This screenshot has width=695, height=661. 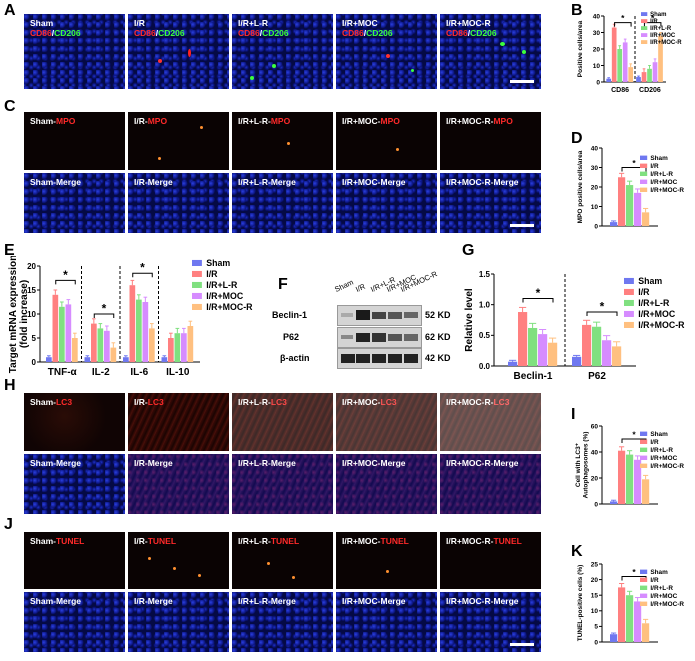 I want to click on legend-label: I/R+MOC-R, so click(x=661, y=325).